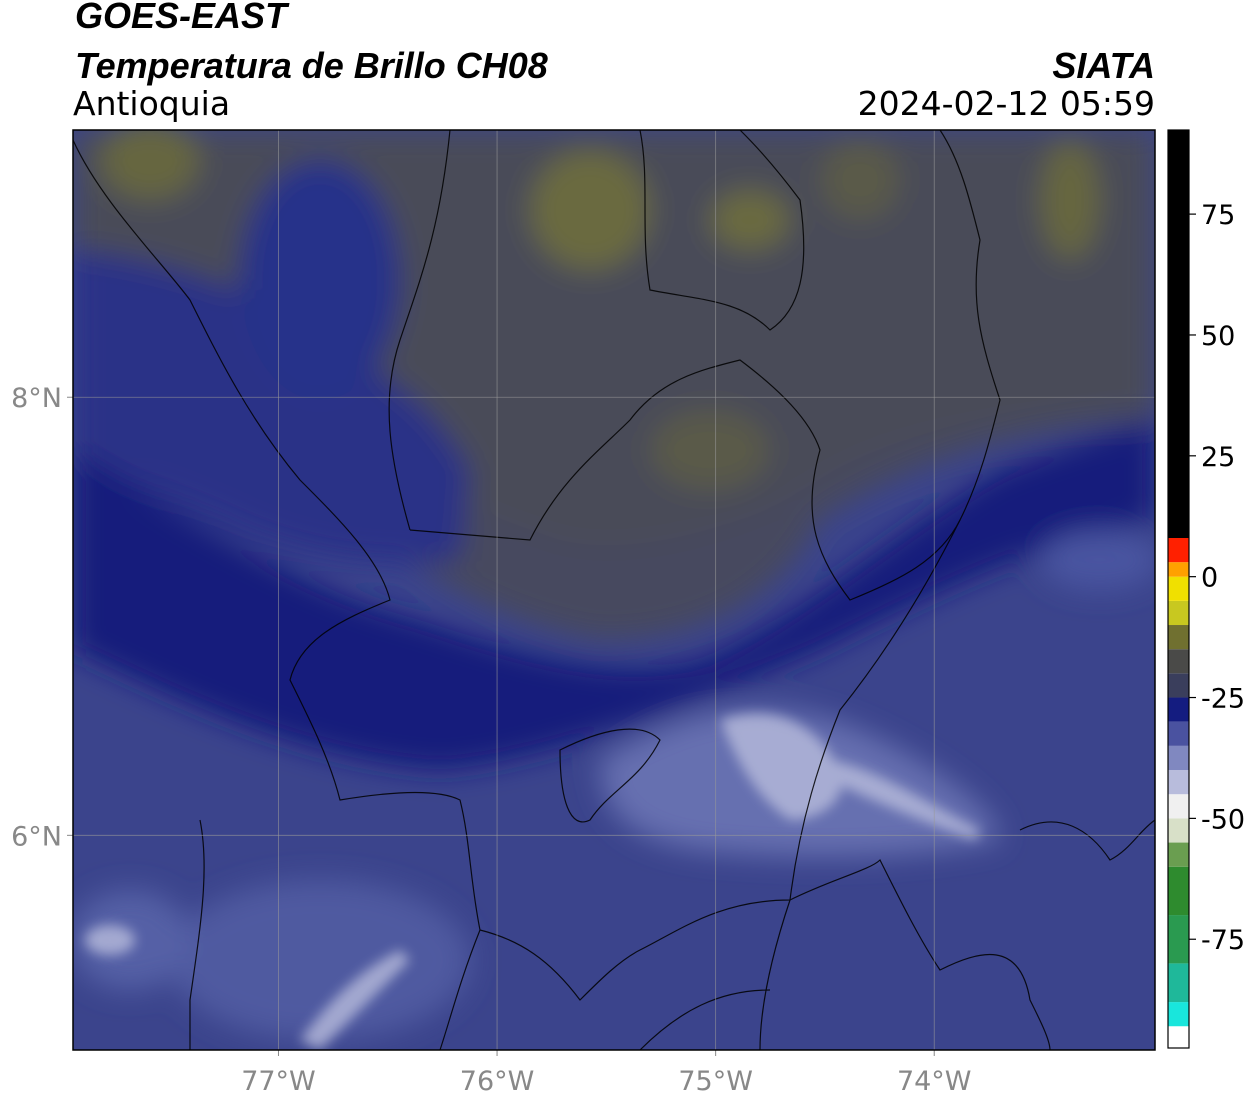 This screenshot has height=1099, width=1252. What do you see at coordinates (182, 18) in the screenshot?
I see `satellite-title: GOES-EAST` at bounding box center [182, 18].